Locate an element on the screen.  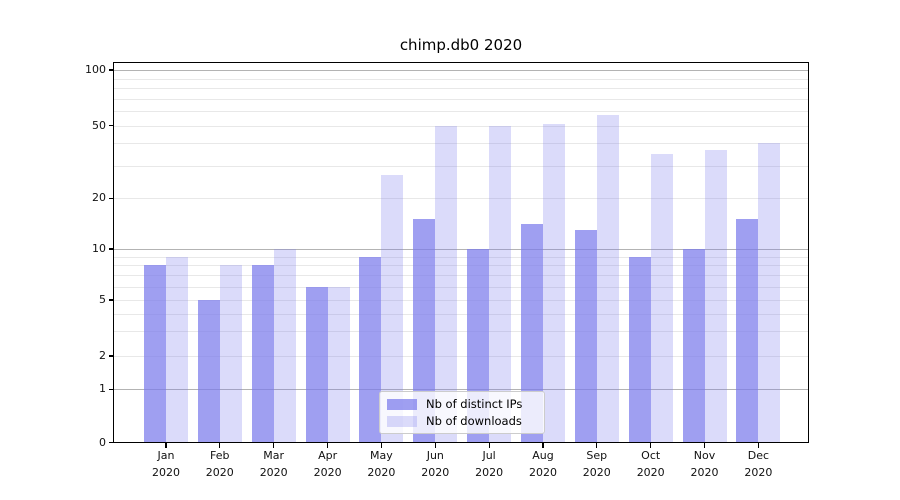
x-tick-label-apr-2020: Apr 2020 is located at coordinates (327, 464).